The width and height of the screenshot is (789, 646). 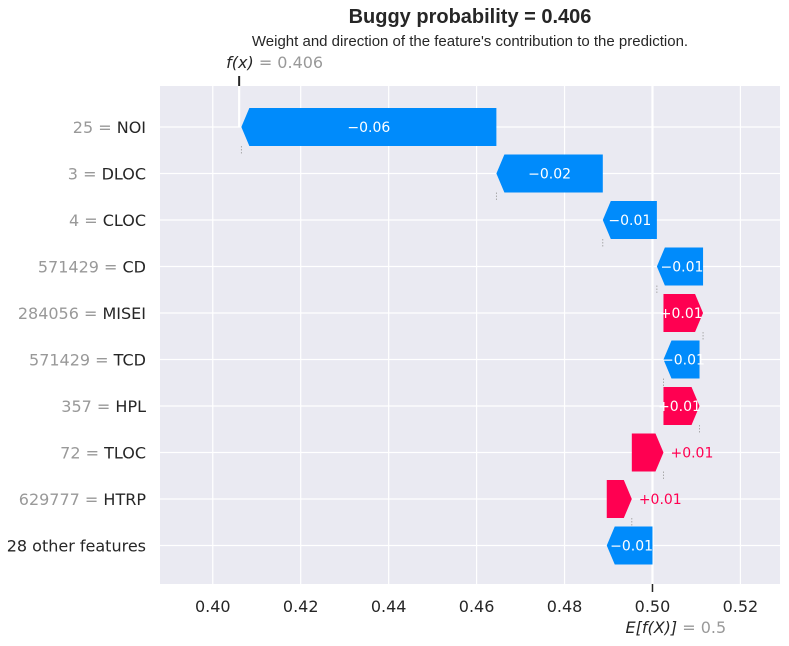 I want to click on x-tick-label: 0.46, so click(x=477, y=606).